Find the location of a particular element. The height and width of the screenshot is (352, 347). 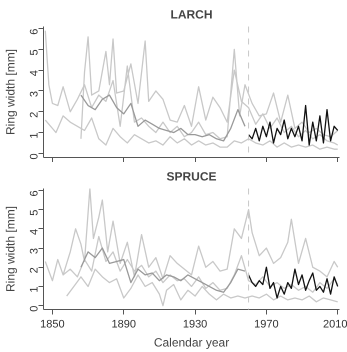

chart-title: SPRUCE is located at coordinates (191, 177).